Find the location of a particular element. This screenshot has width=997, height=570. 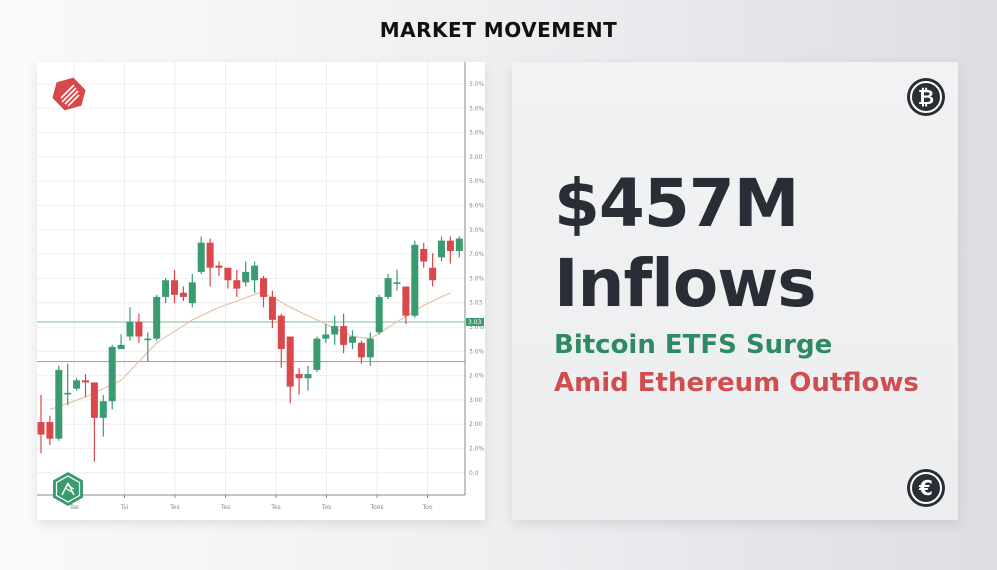

y-tick-label: 3.03 is located at coordinates (476, 303).